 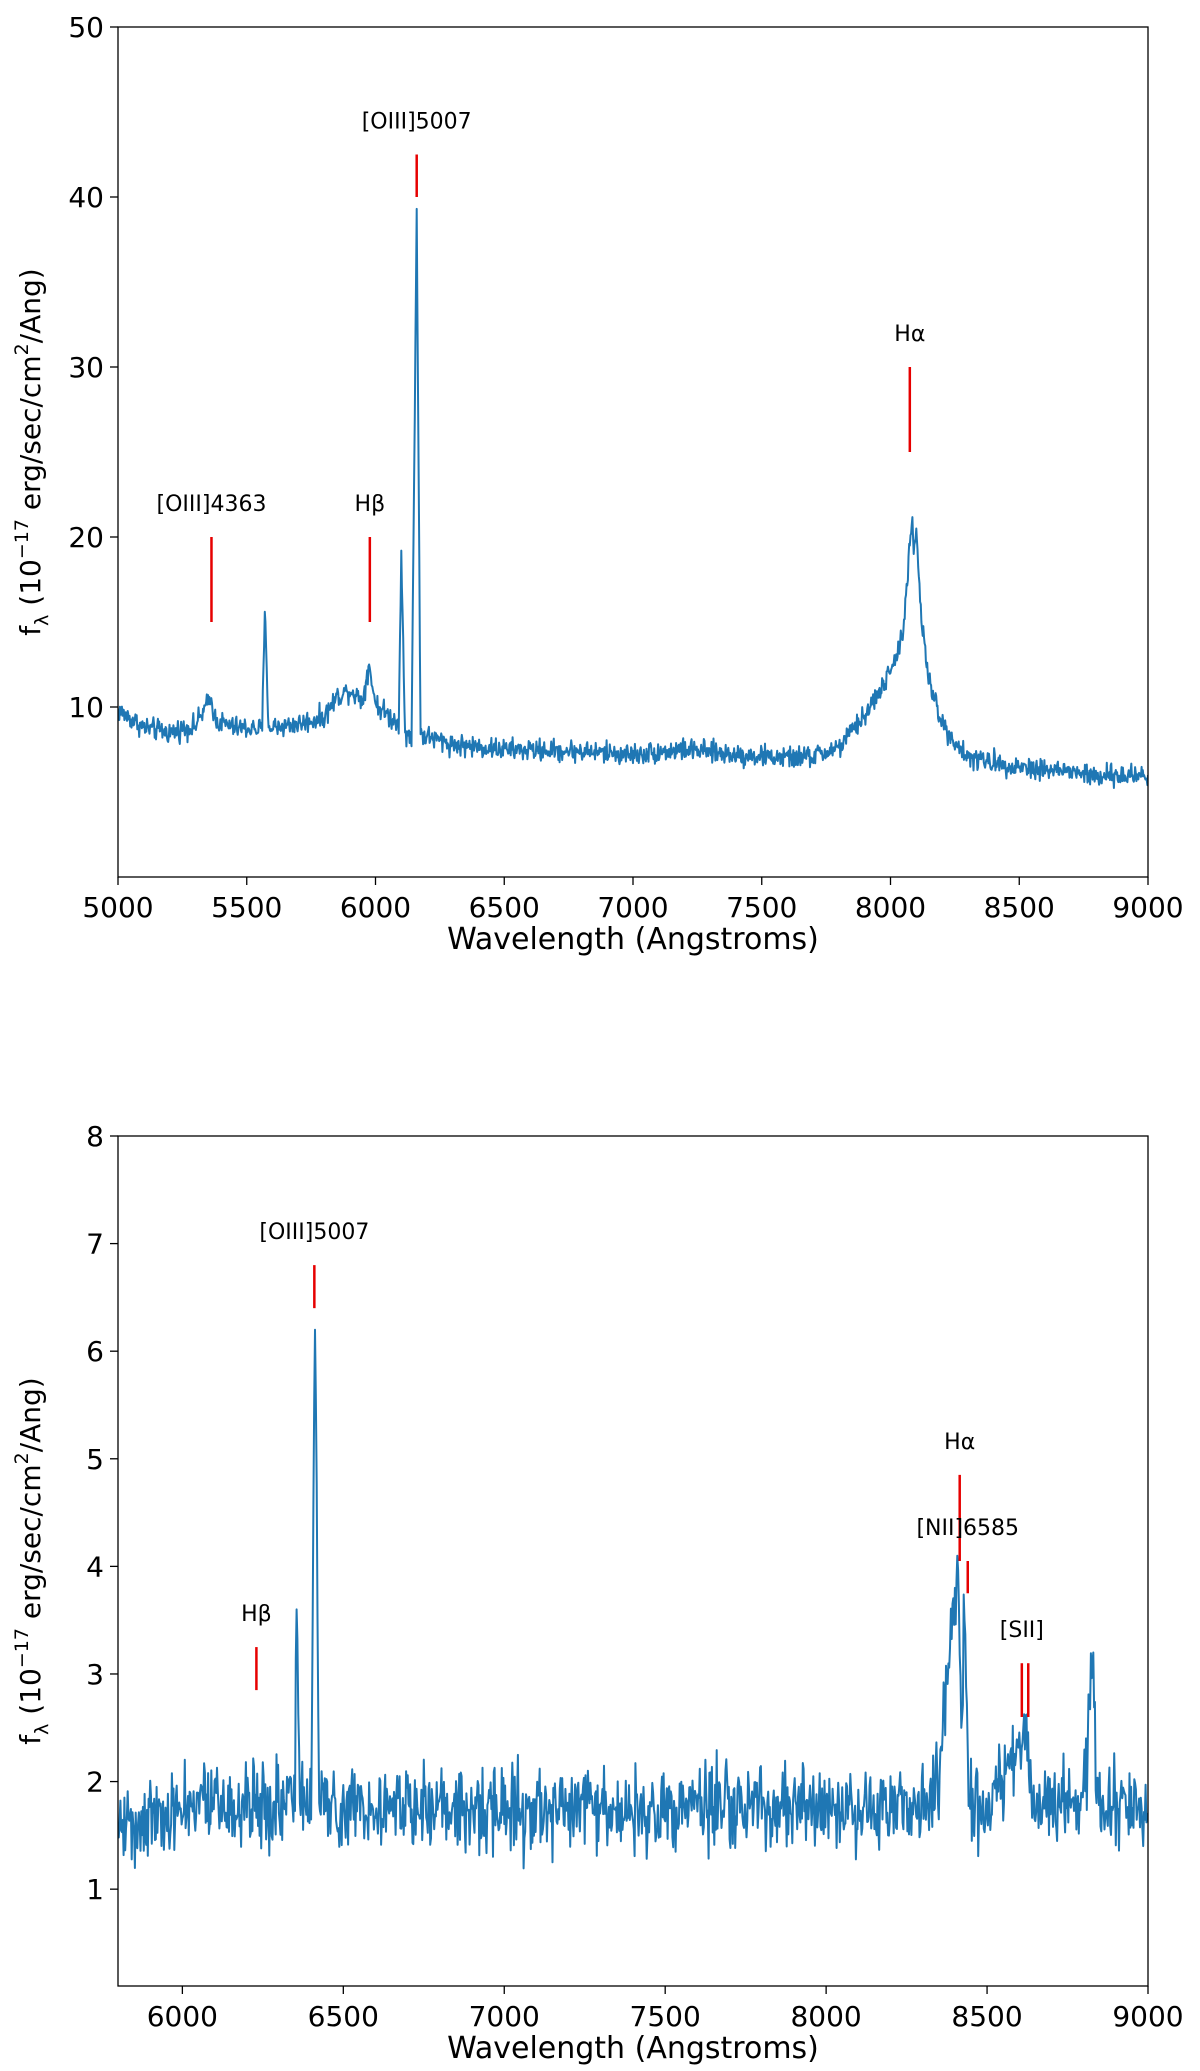 I want to click on bottom-x-axis-label: Wavelength (Angstroms), so click(x=633, y=2048).